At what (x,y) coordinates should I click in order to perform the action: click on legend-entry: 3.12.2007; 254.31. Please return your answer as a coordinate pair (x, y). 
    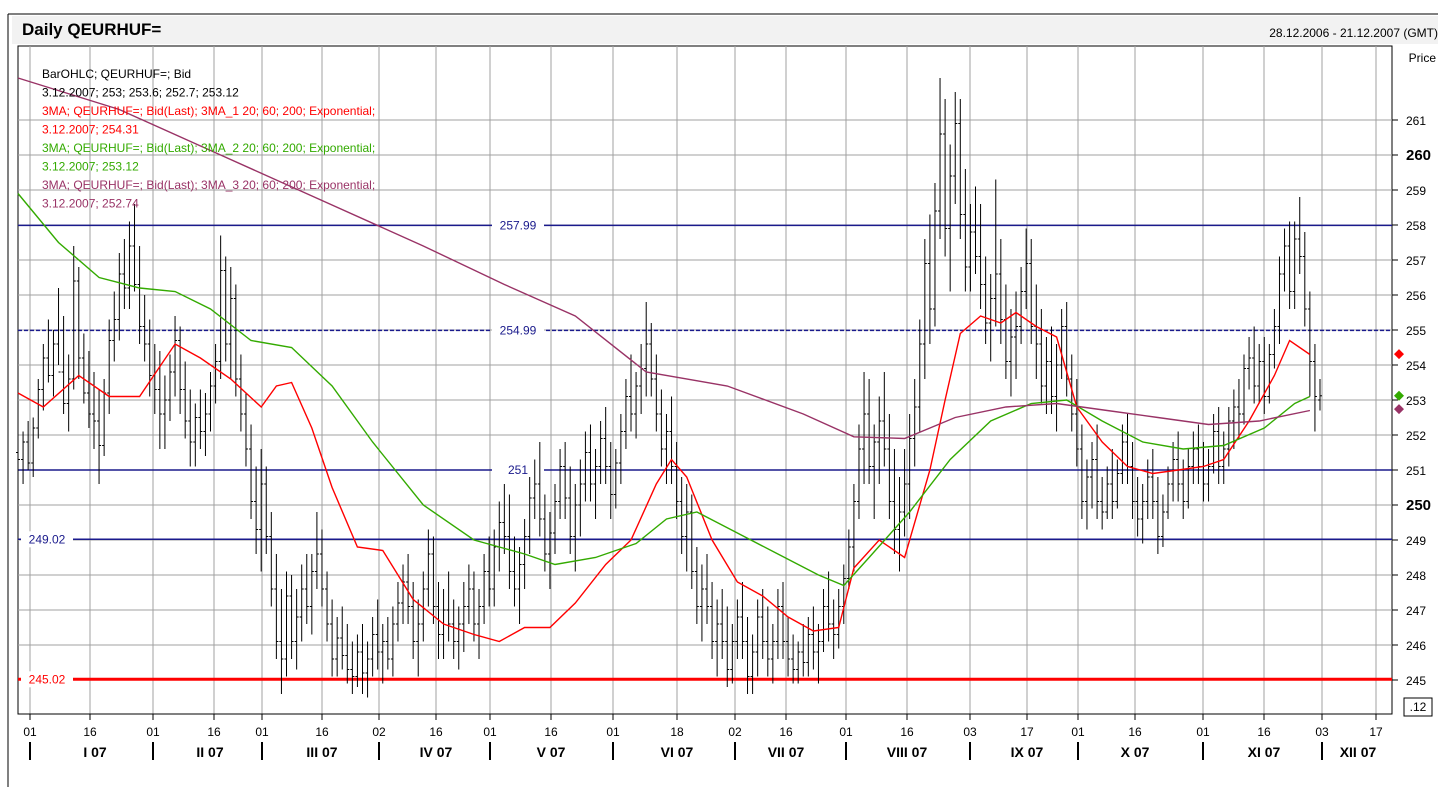
    Looking at the image, I should click on (90, 130).